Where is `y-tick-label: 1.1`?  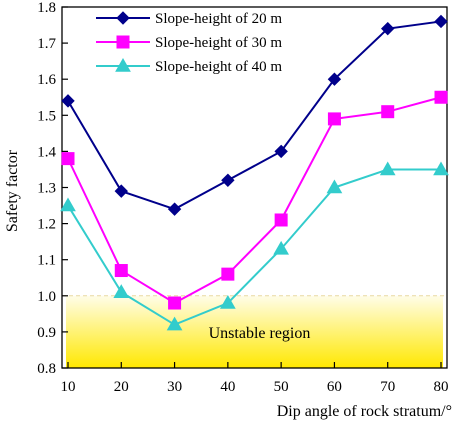 y-tick-label: 1.1 is located at coordinates (46, 261).